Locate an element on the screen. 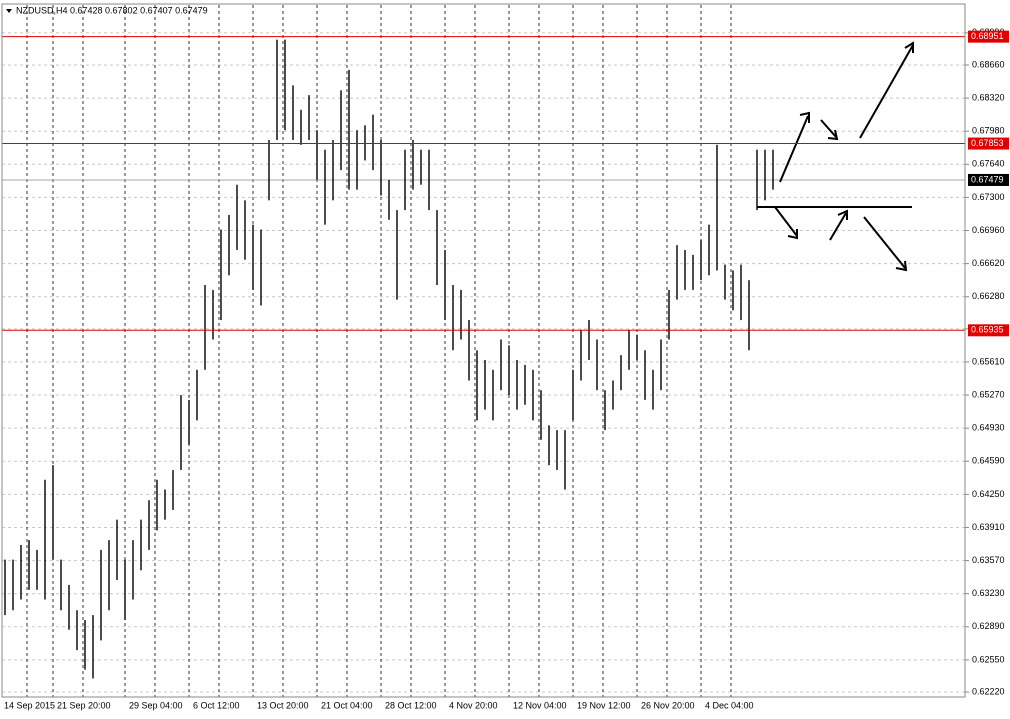  x-tick-label: 28 Oct 12:00 is located at coordinates (411, 705).